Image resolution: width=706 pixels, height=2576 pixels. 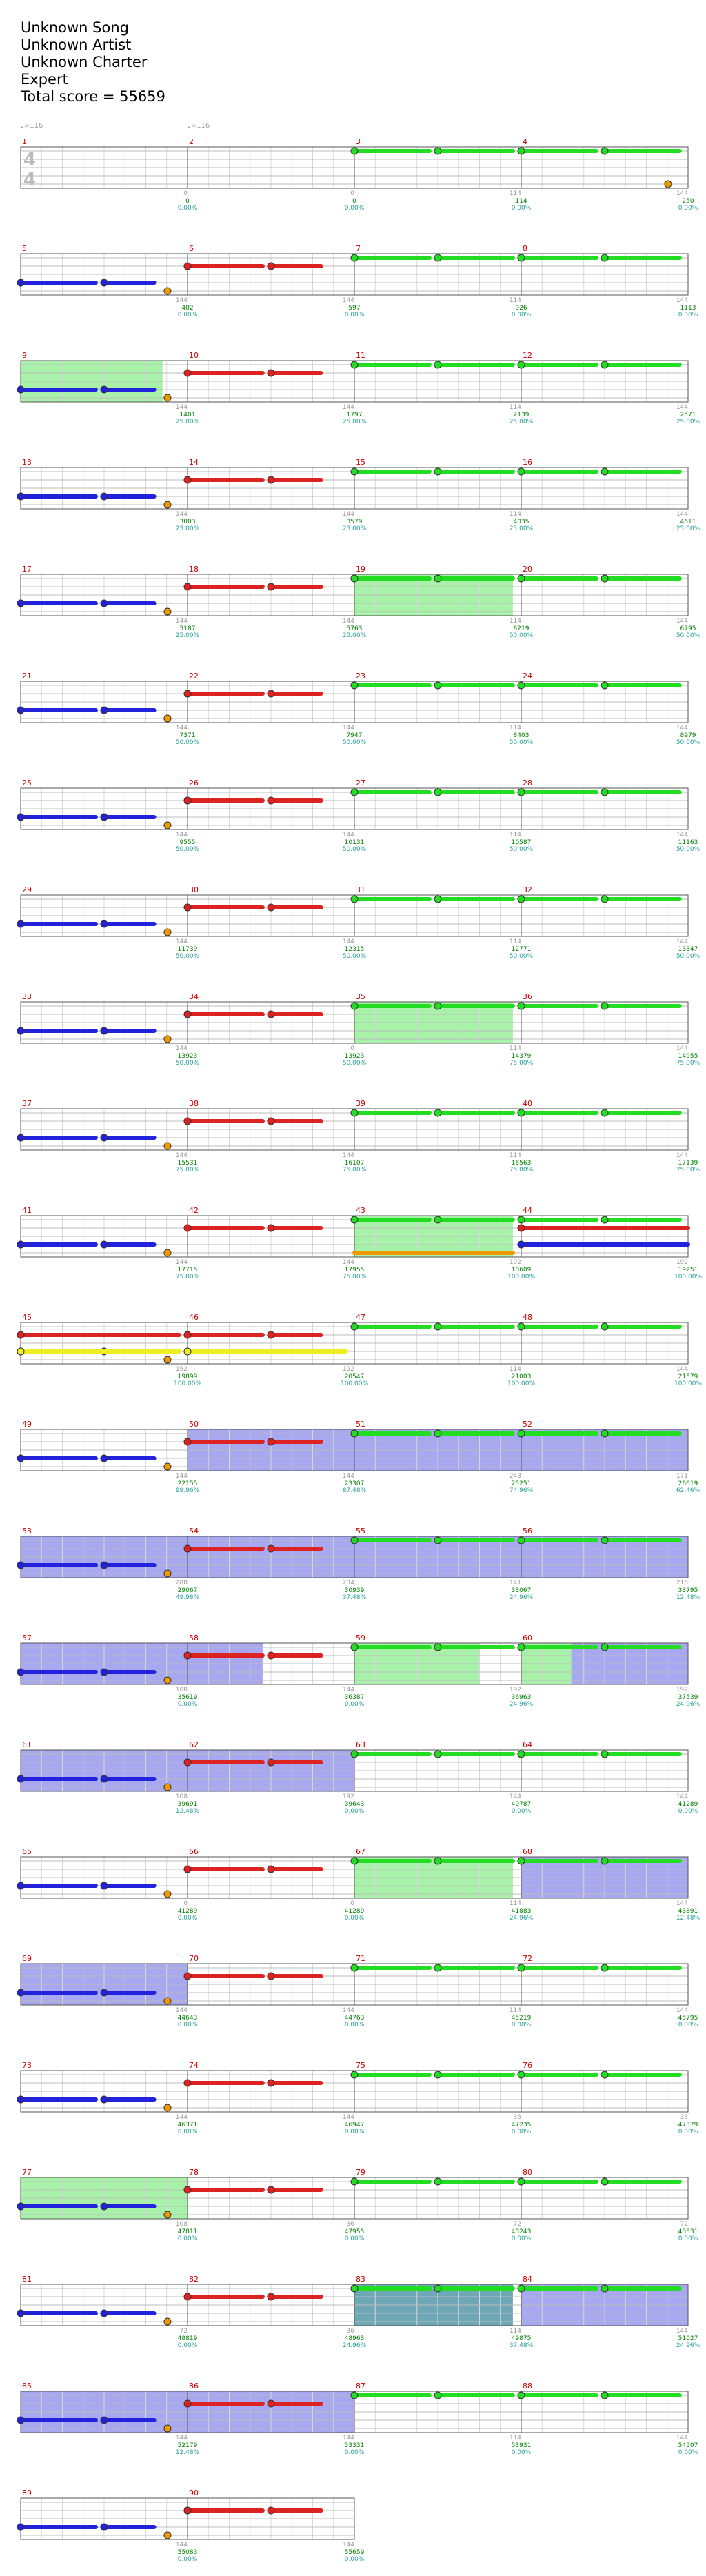 What do you see at coordinates (188, 628) in the screenshot?
I see `score-label: 5187` at bounding box center [188, 628].